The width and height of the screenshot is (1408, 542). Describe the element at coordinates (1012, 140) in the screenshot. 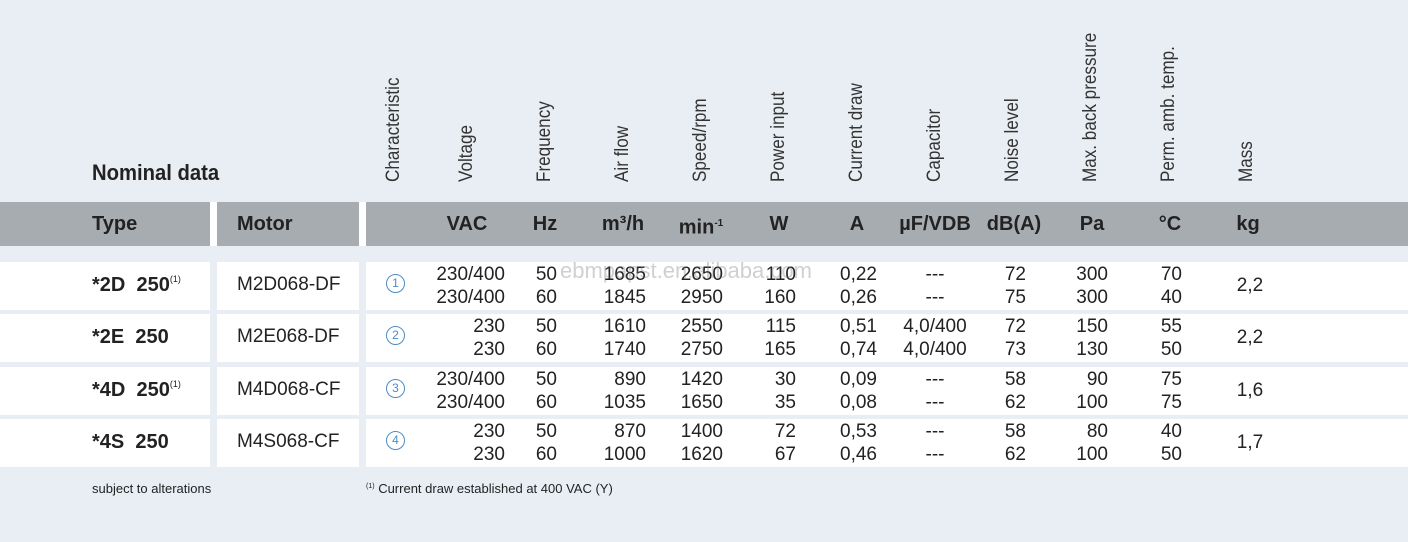

I see `header-noise: Noise level` at that location.